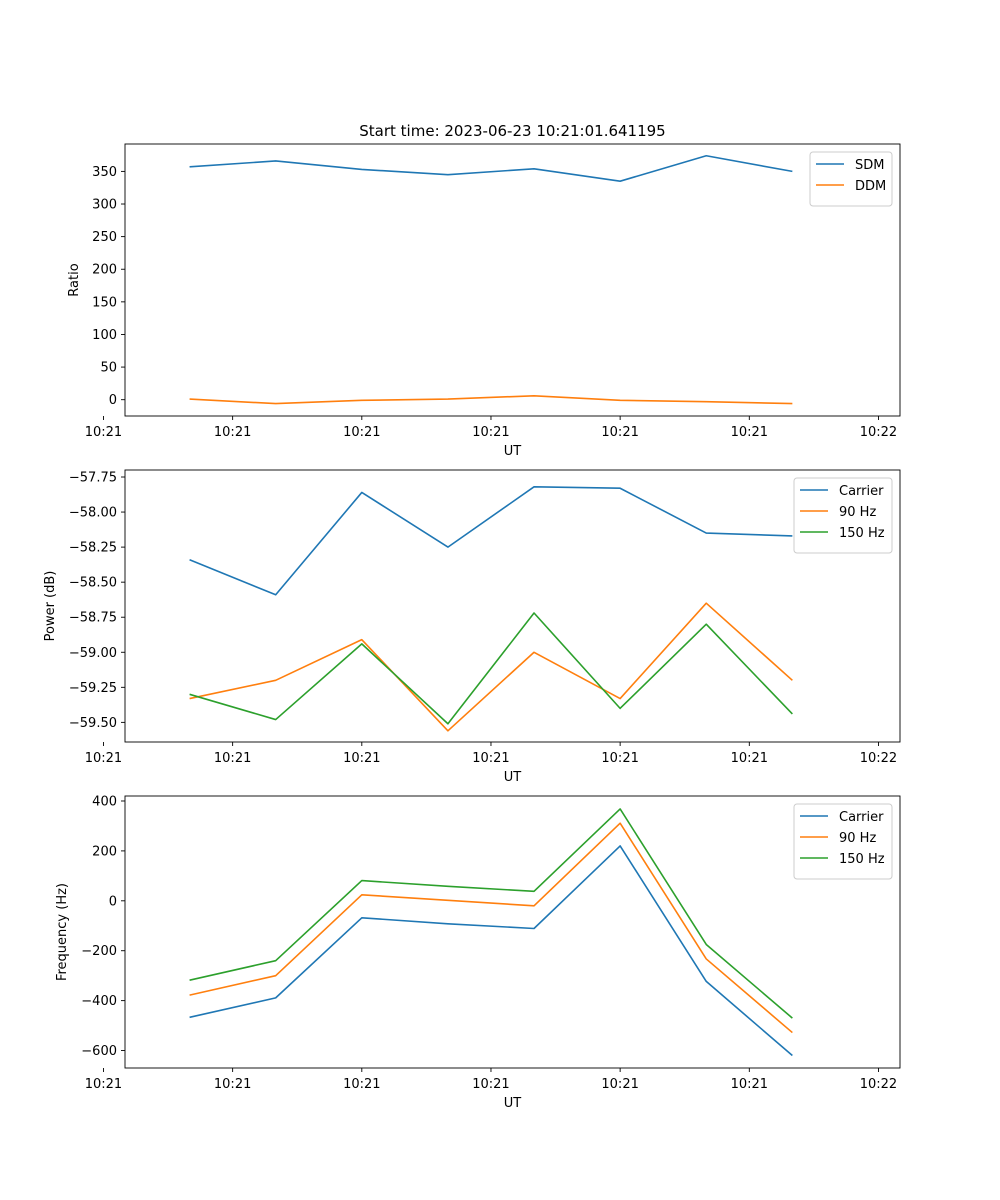 Image resolution: width=1000 pixels, height=1200 pixels. Describe the element at coordinates (513, 1103) in the screenshot. I see `panel-3-x-axis-label: UT` at that location.